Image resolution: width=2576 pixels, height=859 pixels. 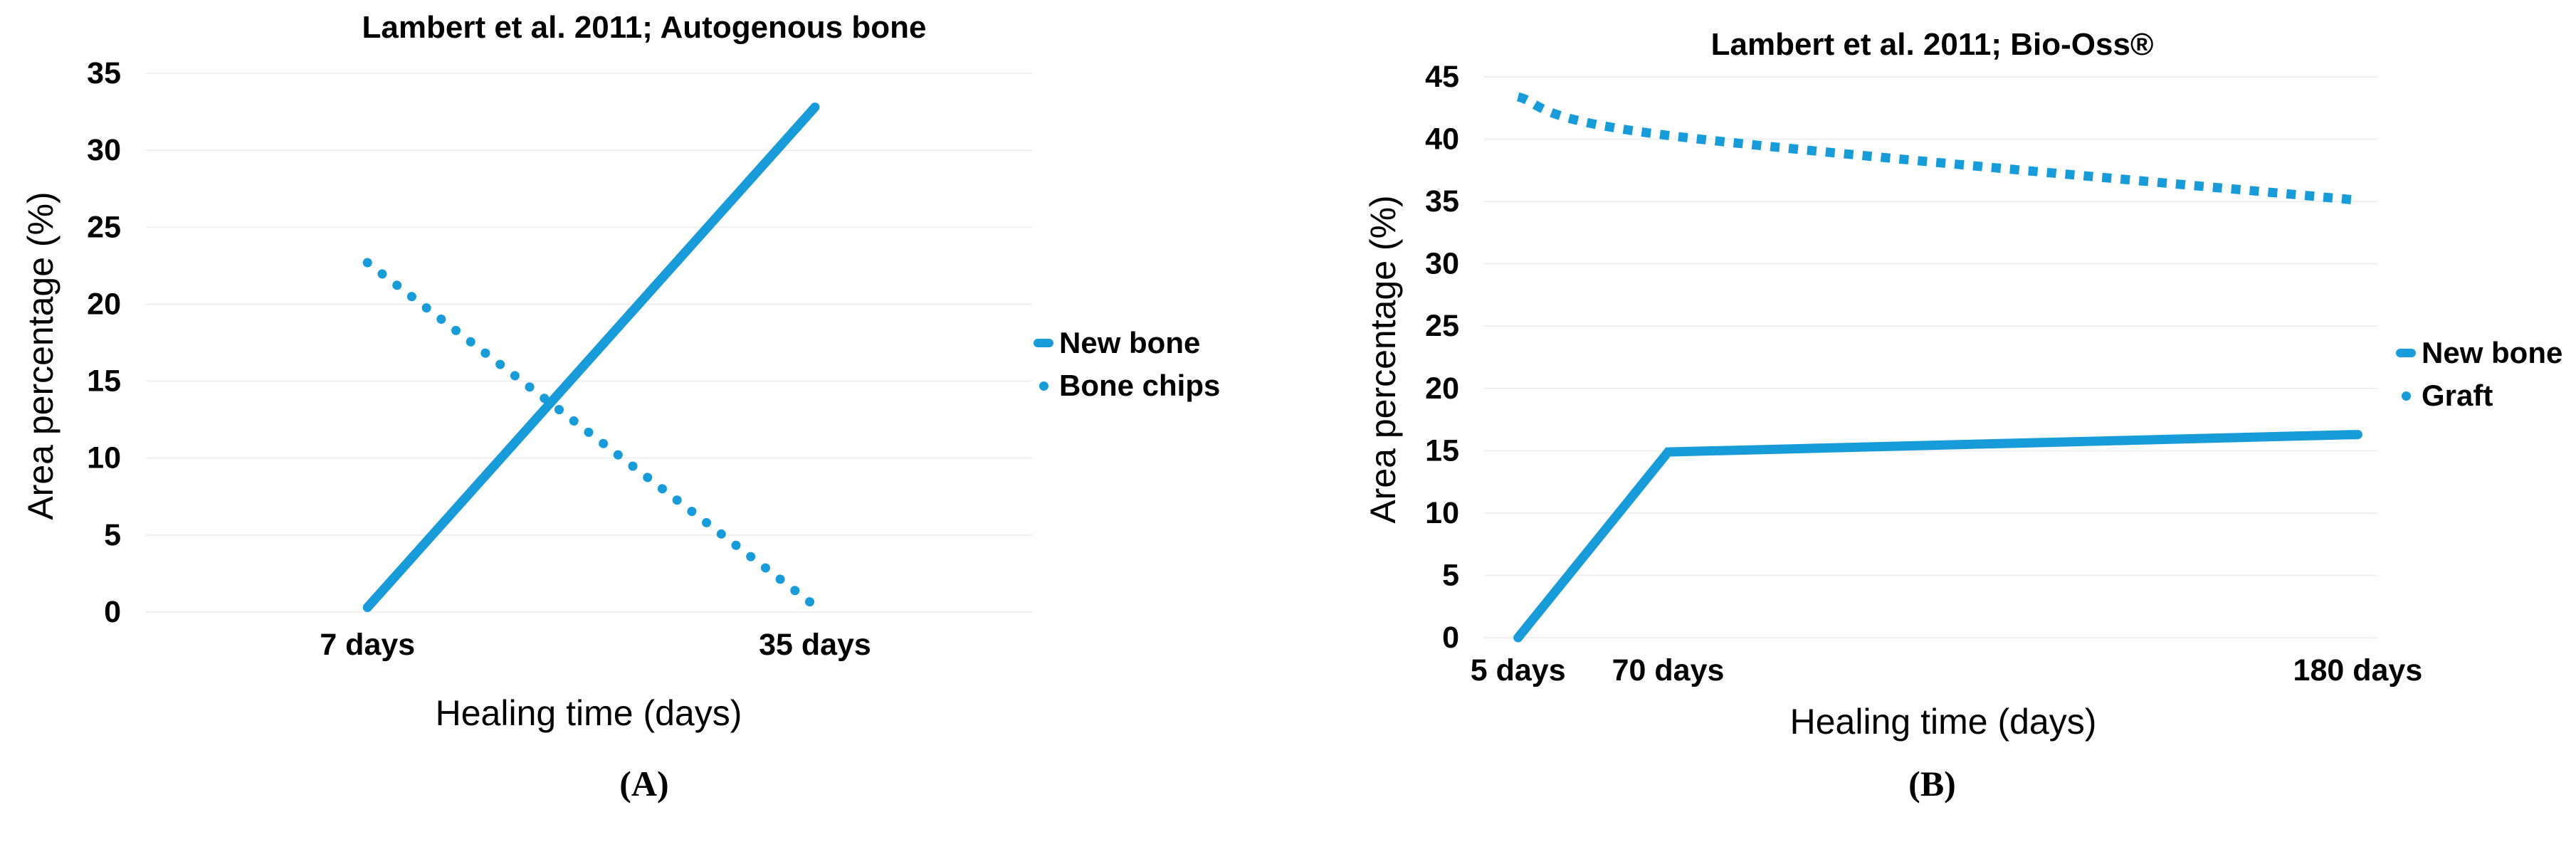 I want to click on legend: New bone Graft, so click(x=2479, y=374).